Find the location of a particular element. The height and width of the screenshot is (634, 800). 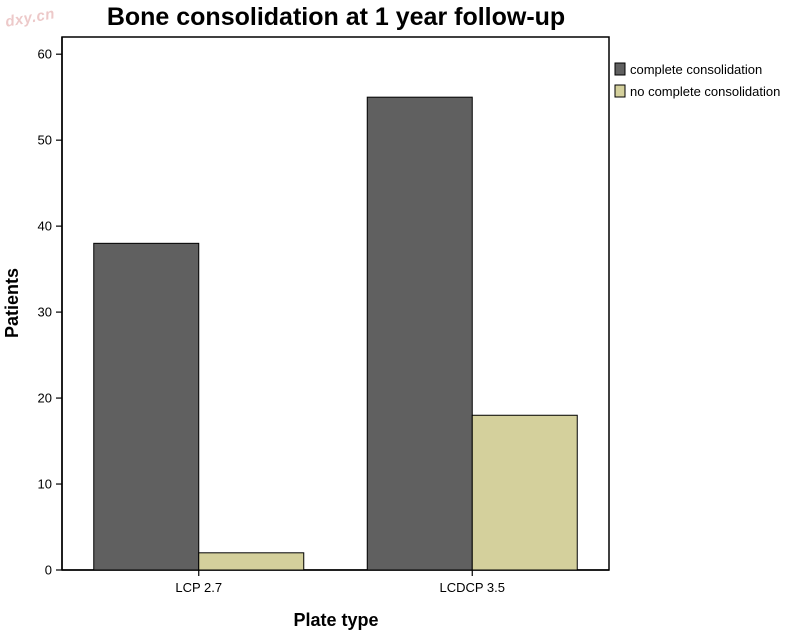

x-tick-label: LCDCP 3.5 is located at coordinates (472, 587).